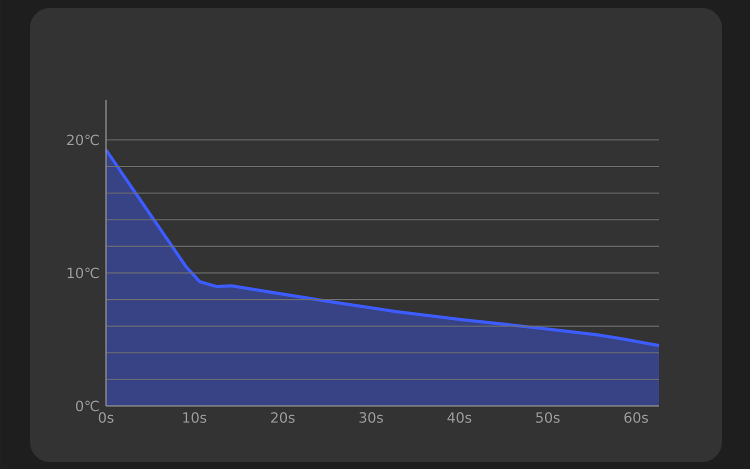  I want to click on y-tick-label: 10℃, so click(83, 273).